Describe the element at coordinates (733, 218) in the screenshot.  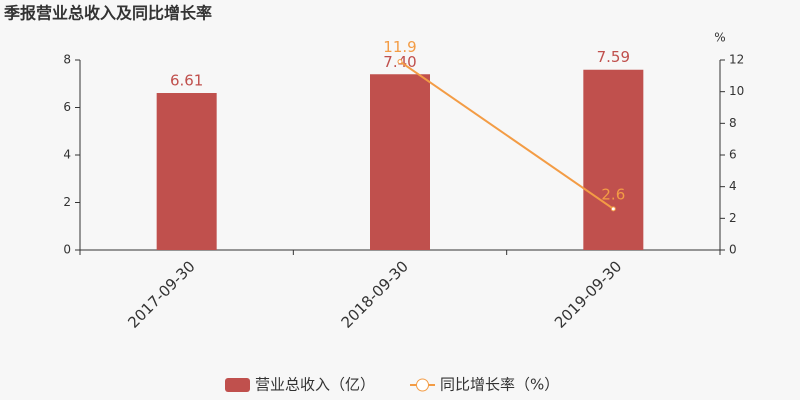
I see `y2-tick-label: 2` at that location.